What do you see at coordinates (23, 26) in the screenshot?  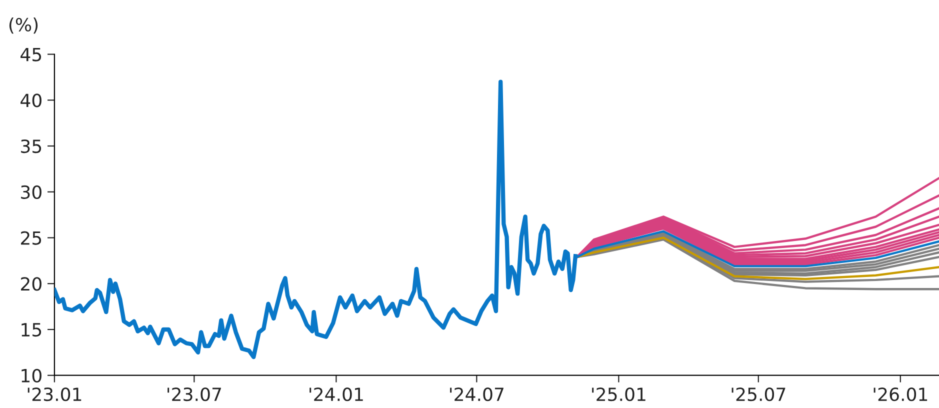 I see `y-axis-title: (%)` at bounding box center [23, 26].